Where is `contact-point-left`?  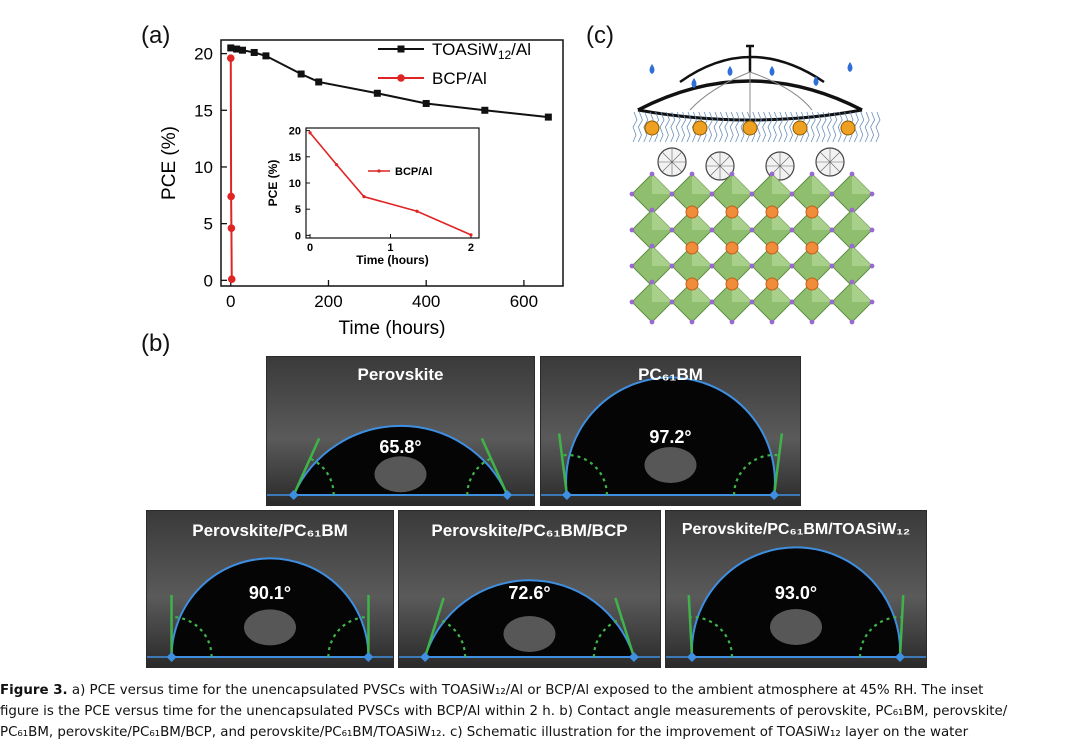
contact-point-left is located at coordinates (171, 657).